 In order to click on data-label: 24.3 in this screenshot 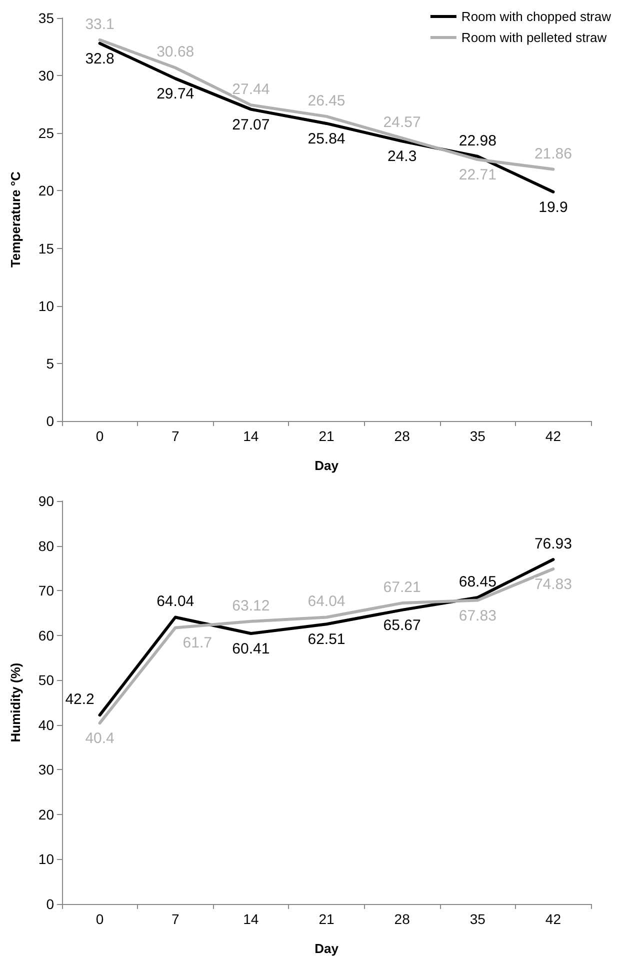, I will do `click(402, 157)`.